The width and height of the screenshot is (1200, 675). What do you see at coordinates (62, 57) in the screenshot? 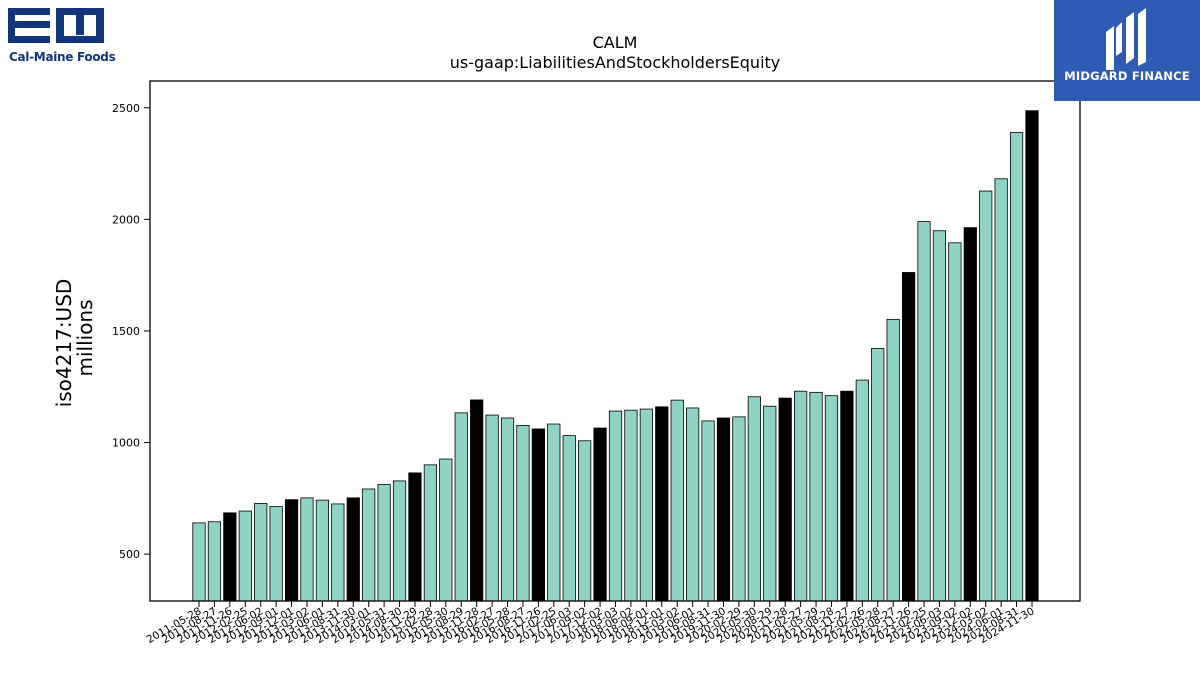
I see `cal-maine-logo-text: Cal-Maine Foods` at bounding box center [62, 57].